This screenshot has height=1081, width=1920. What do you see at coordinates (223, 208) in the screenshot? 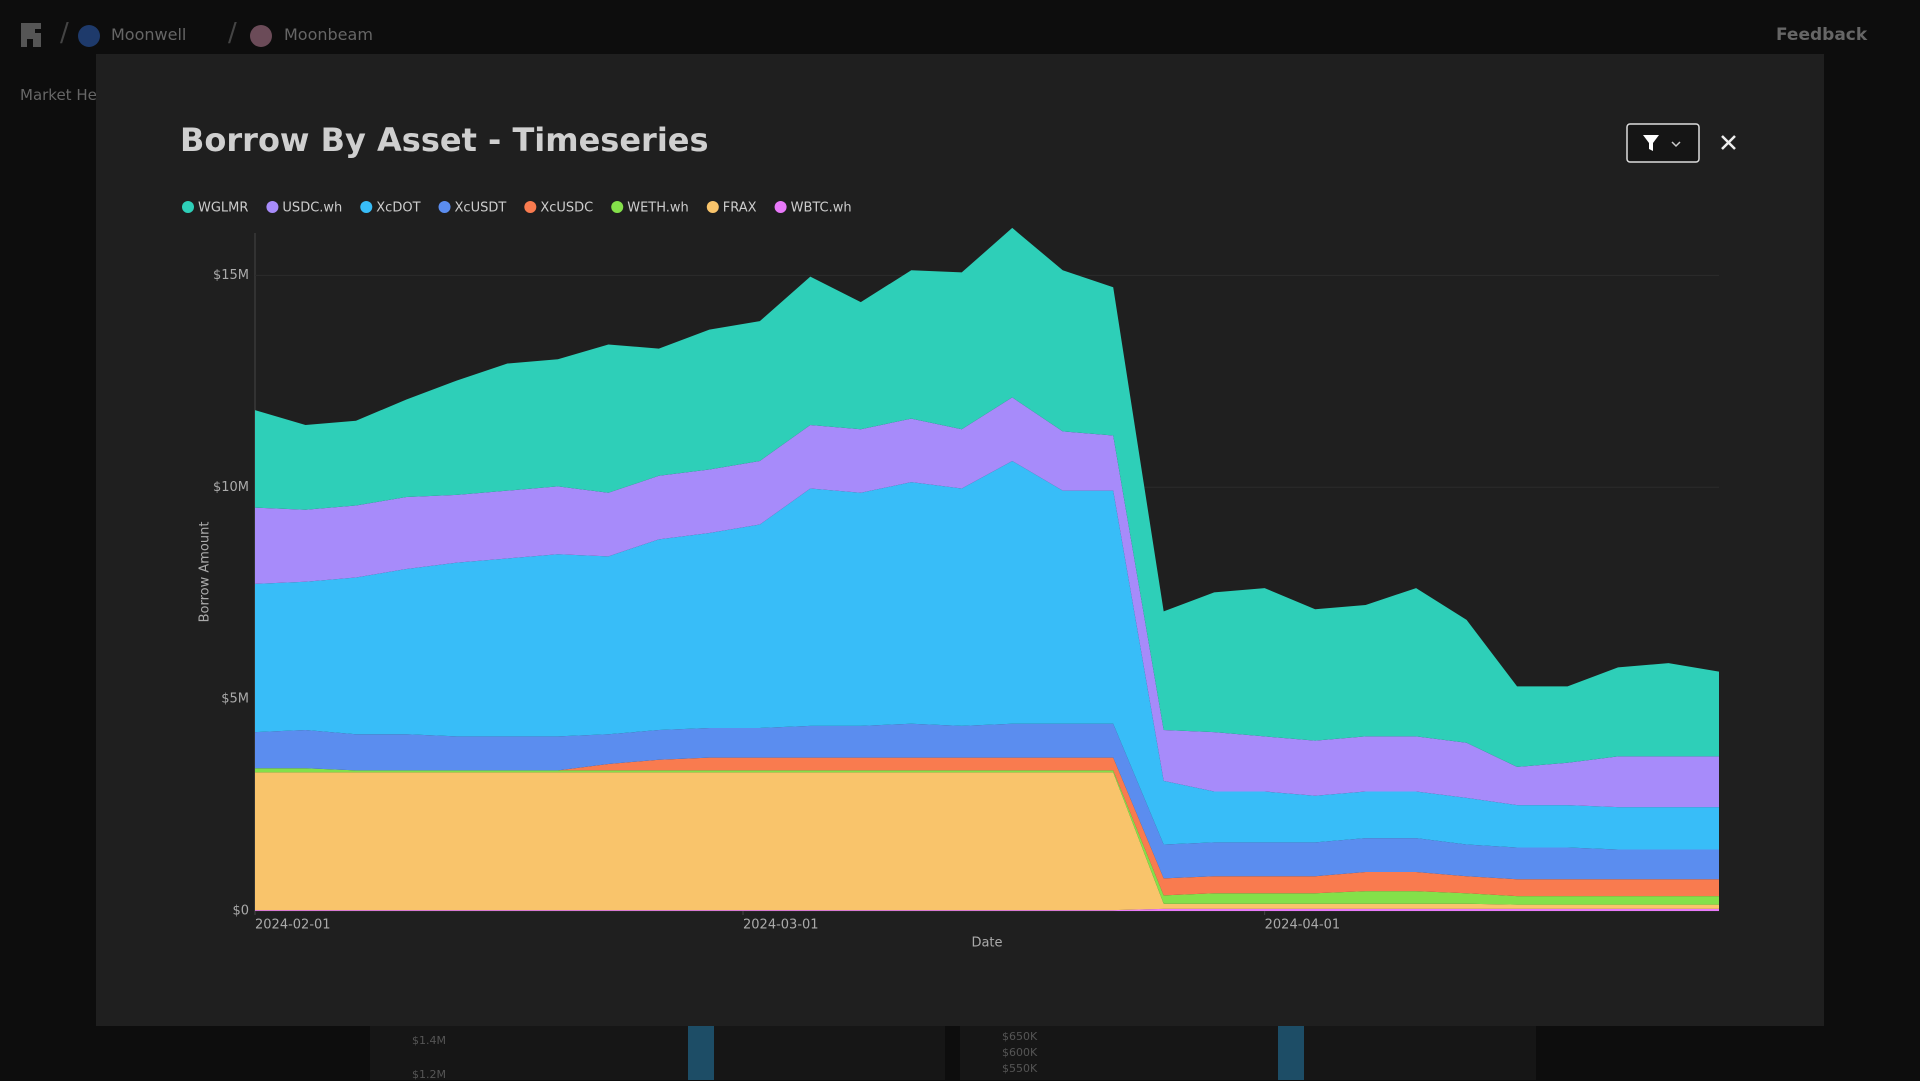
I see `legend-label: WGLMR` at bounding box center [223, 208].